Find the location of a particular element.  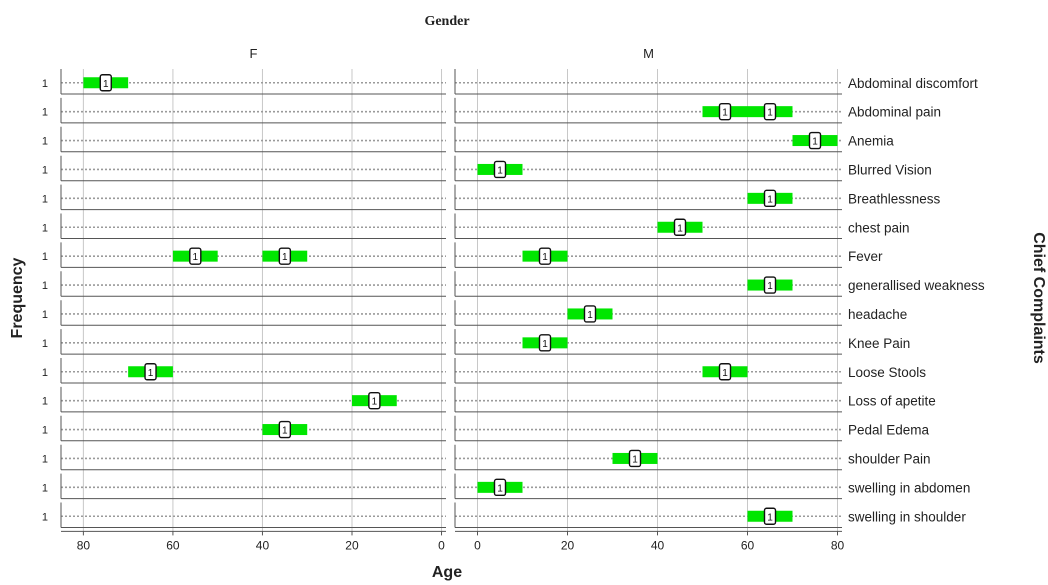

row-label: Blurred Vision is located at coordinates (890, 169).